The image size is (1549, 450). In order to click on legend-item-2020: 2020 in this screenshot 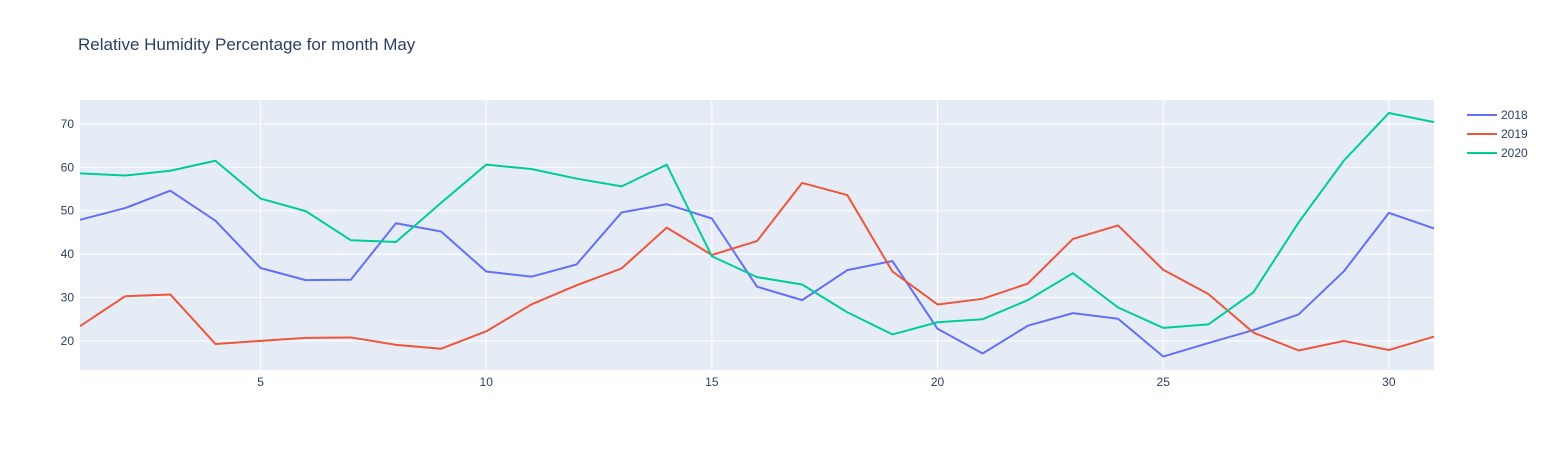, I will do `click(1497, 153)`.